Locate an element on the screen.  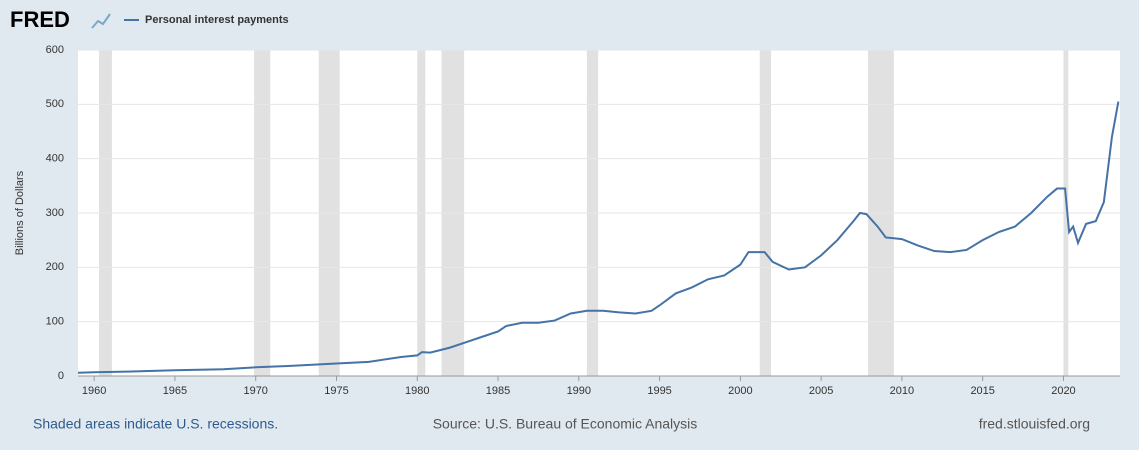
x-tick-label: 1975 is located at coordinates (336, 391).